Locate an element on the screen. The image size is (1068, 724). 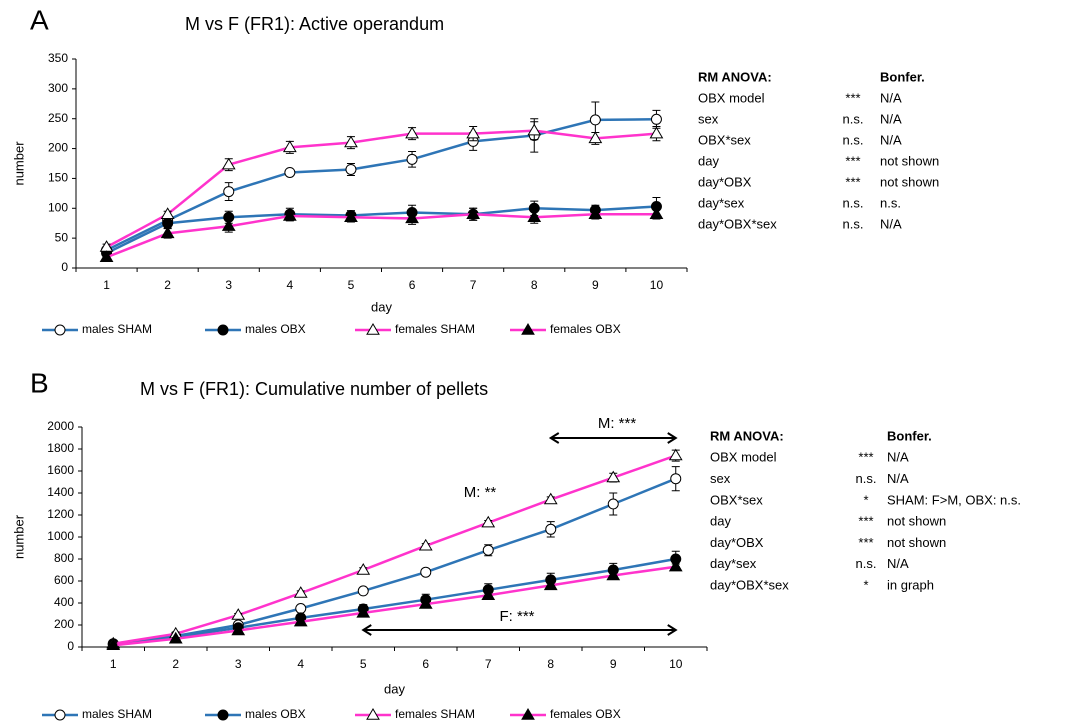
table-cell: in graph is located at coordinates (910, 585).